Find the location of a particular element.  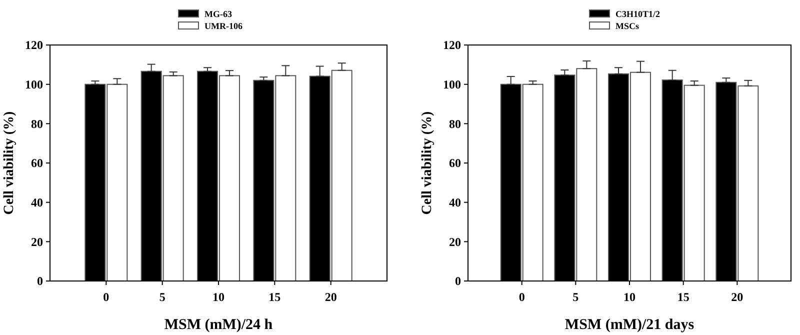

legend-label: MSCs is located at coordinates (628, 26).